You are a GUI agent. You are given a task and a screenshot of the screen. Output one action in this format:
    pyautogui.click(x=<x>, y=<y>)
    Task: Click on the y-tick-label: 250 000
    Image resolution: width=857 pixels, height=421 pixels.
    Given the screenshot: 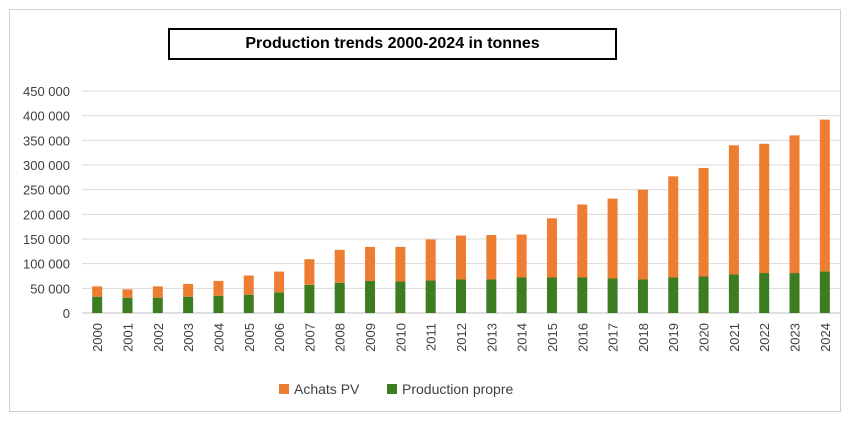 What is the action you would take?
    pyautogui.click(x=46, y=190)
    